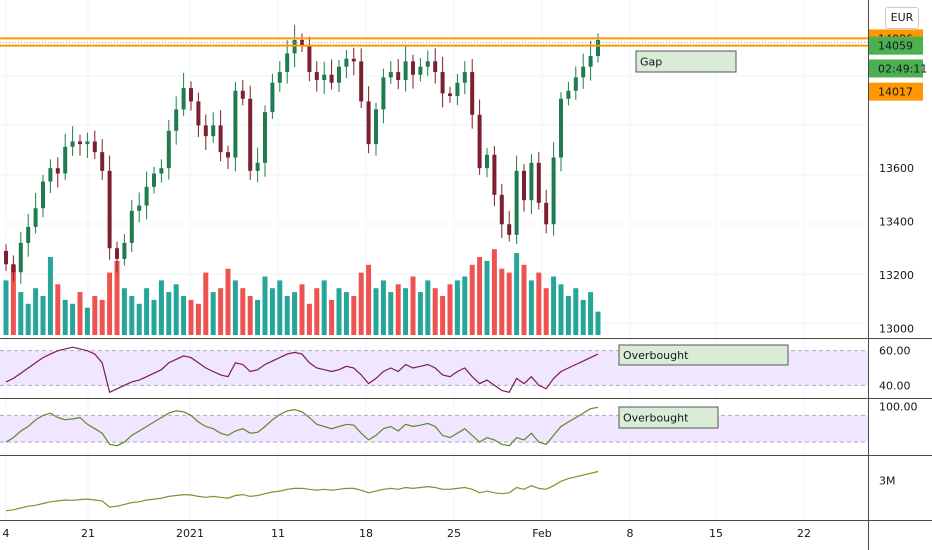 This screenshot has width=932, height=550. I want to click on gap-note-box, so click(686, 61).